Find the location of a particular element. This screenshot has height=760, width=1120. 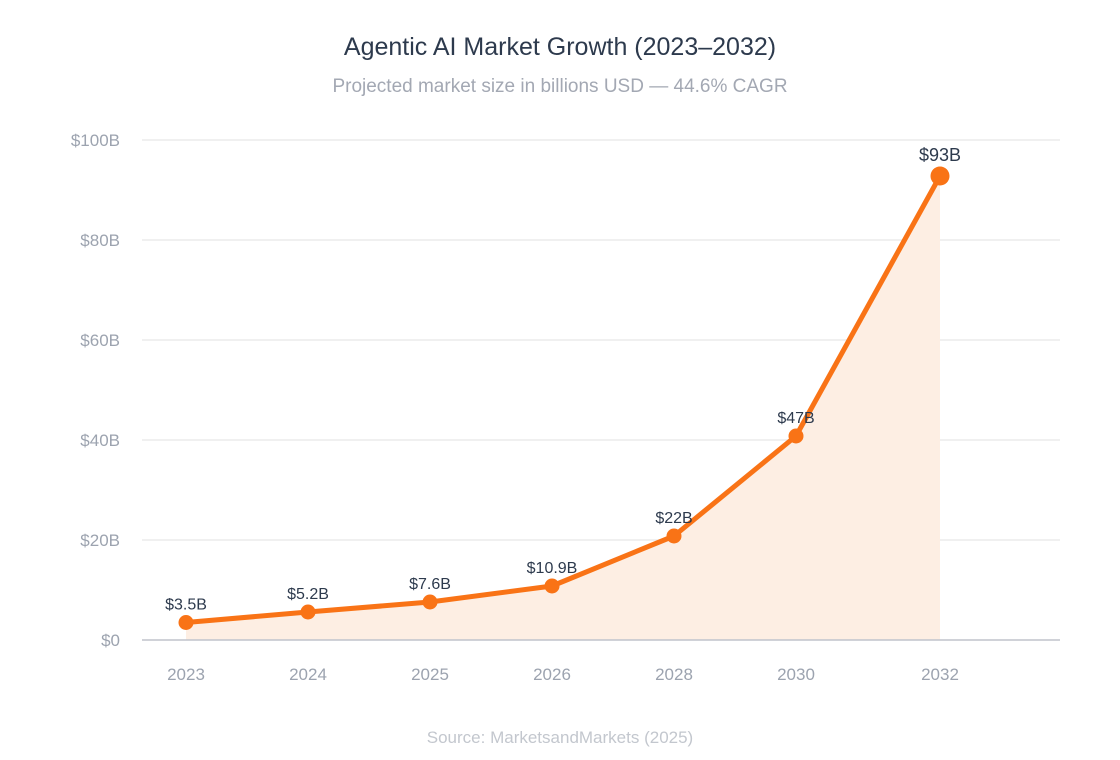

x-tick-label: 2026 is located at coordinates (552, 674).